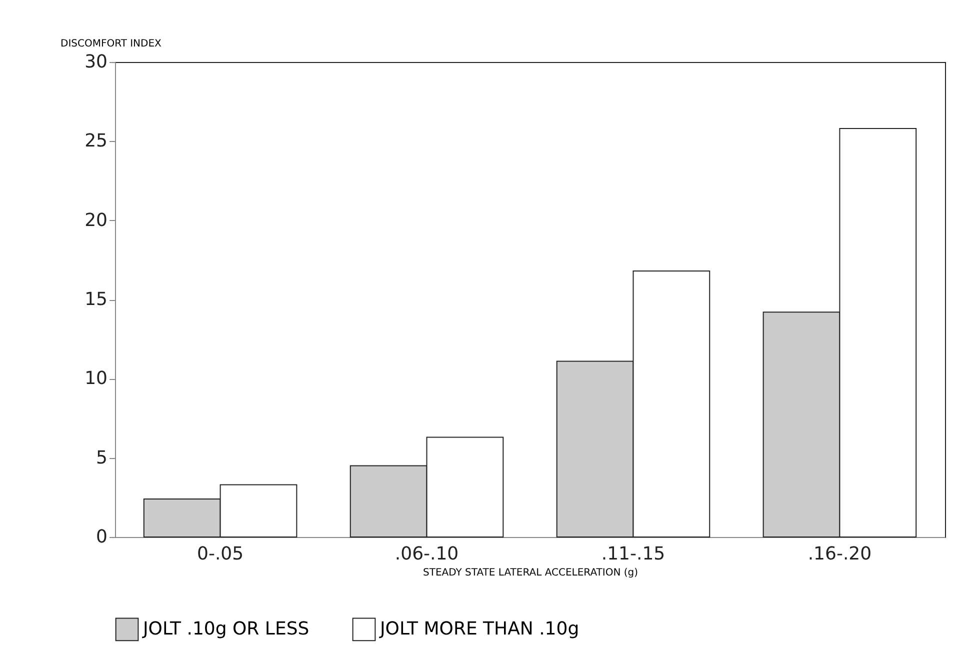 The height and width of the screenshot is (656, 959). I want to click on y-tick-label: 15, so click(96, 299).